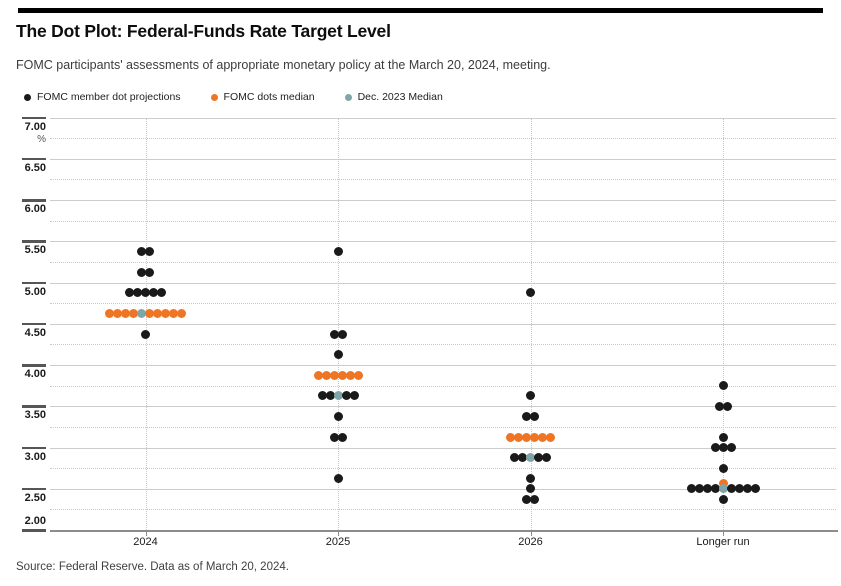 The image size is (841, 586). I want to click on x-axis-label: 2026, so click(530, 542).